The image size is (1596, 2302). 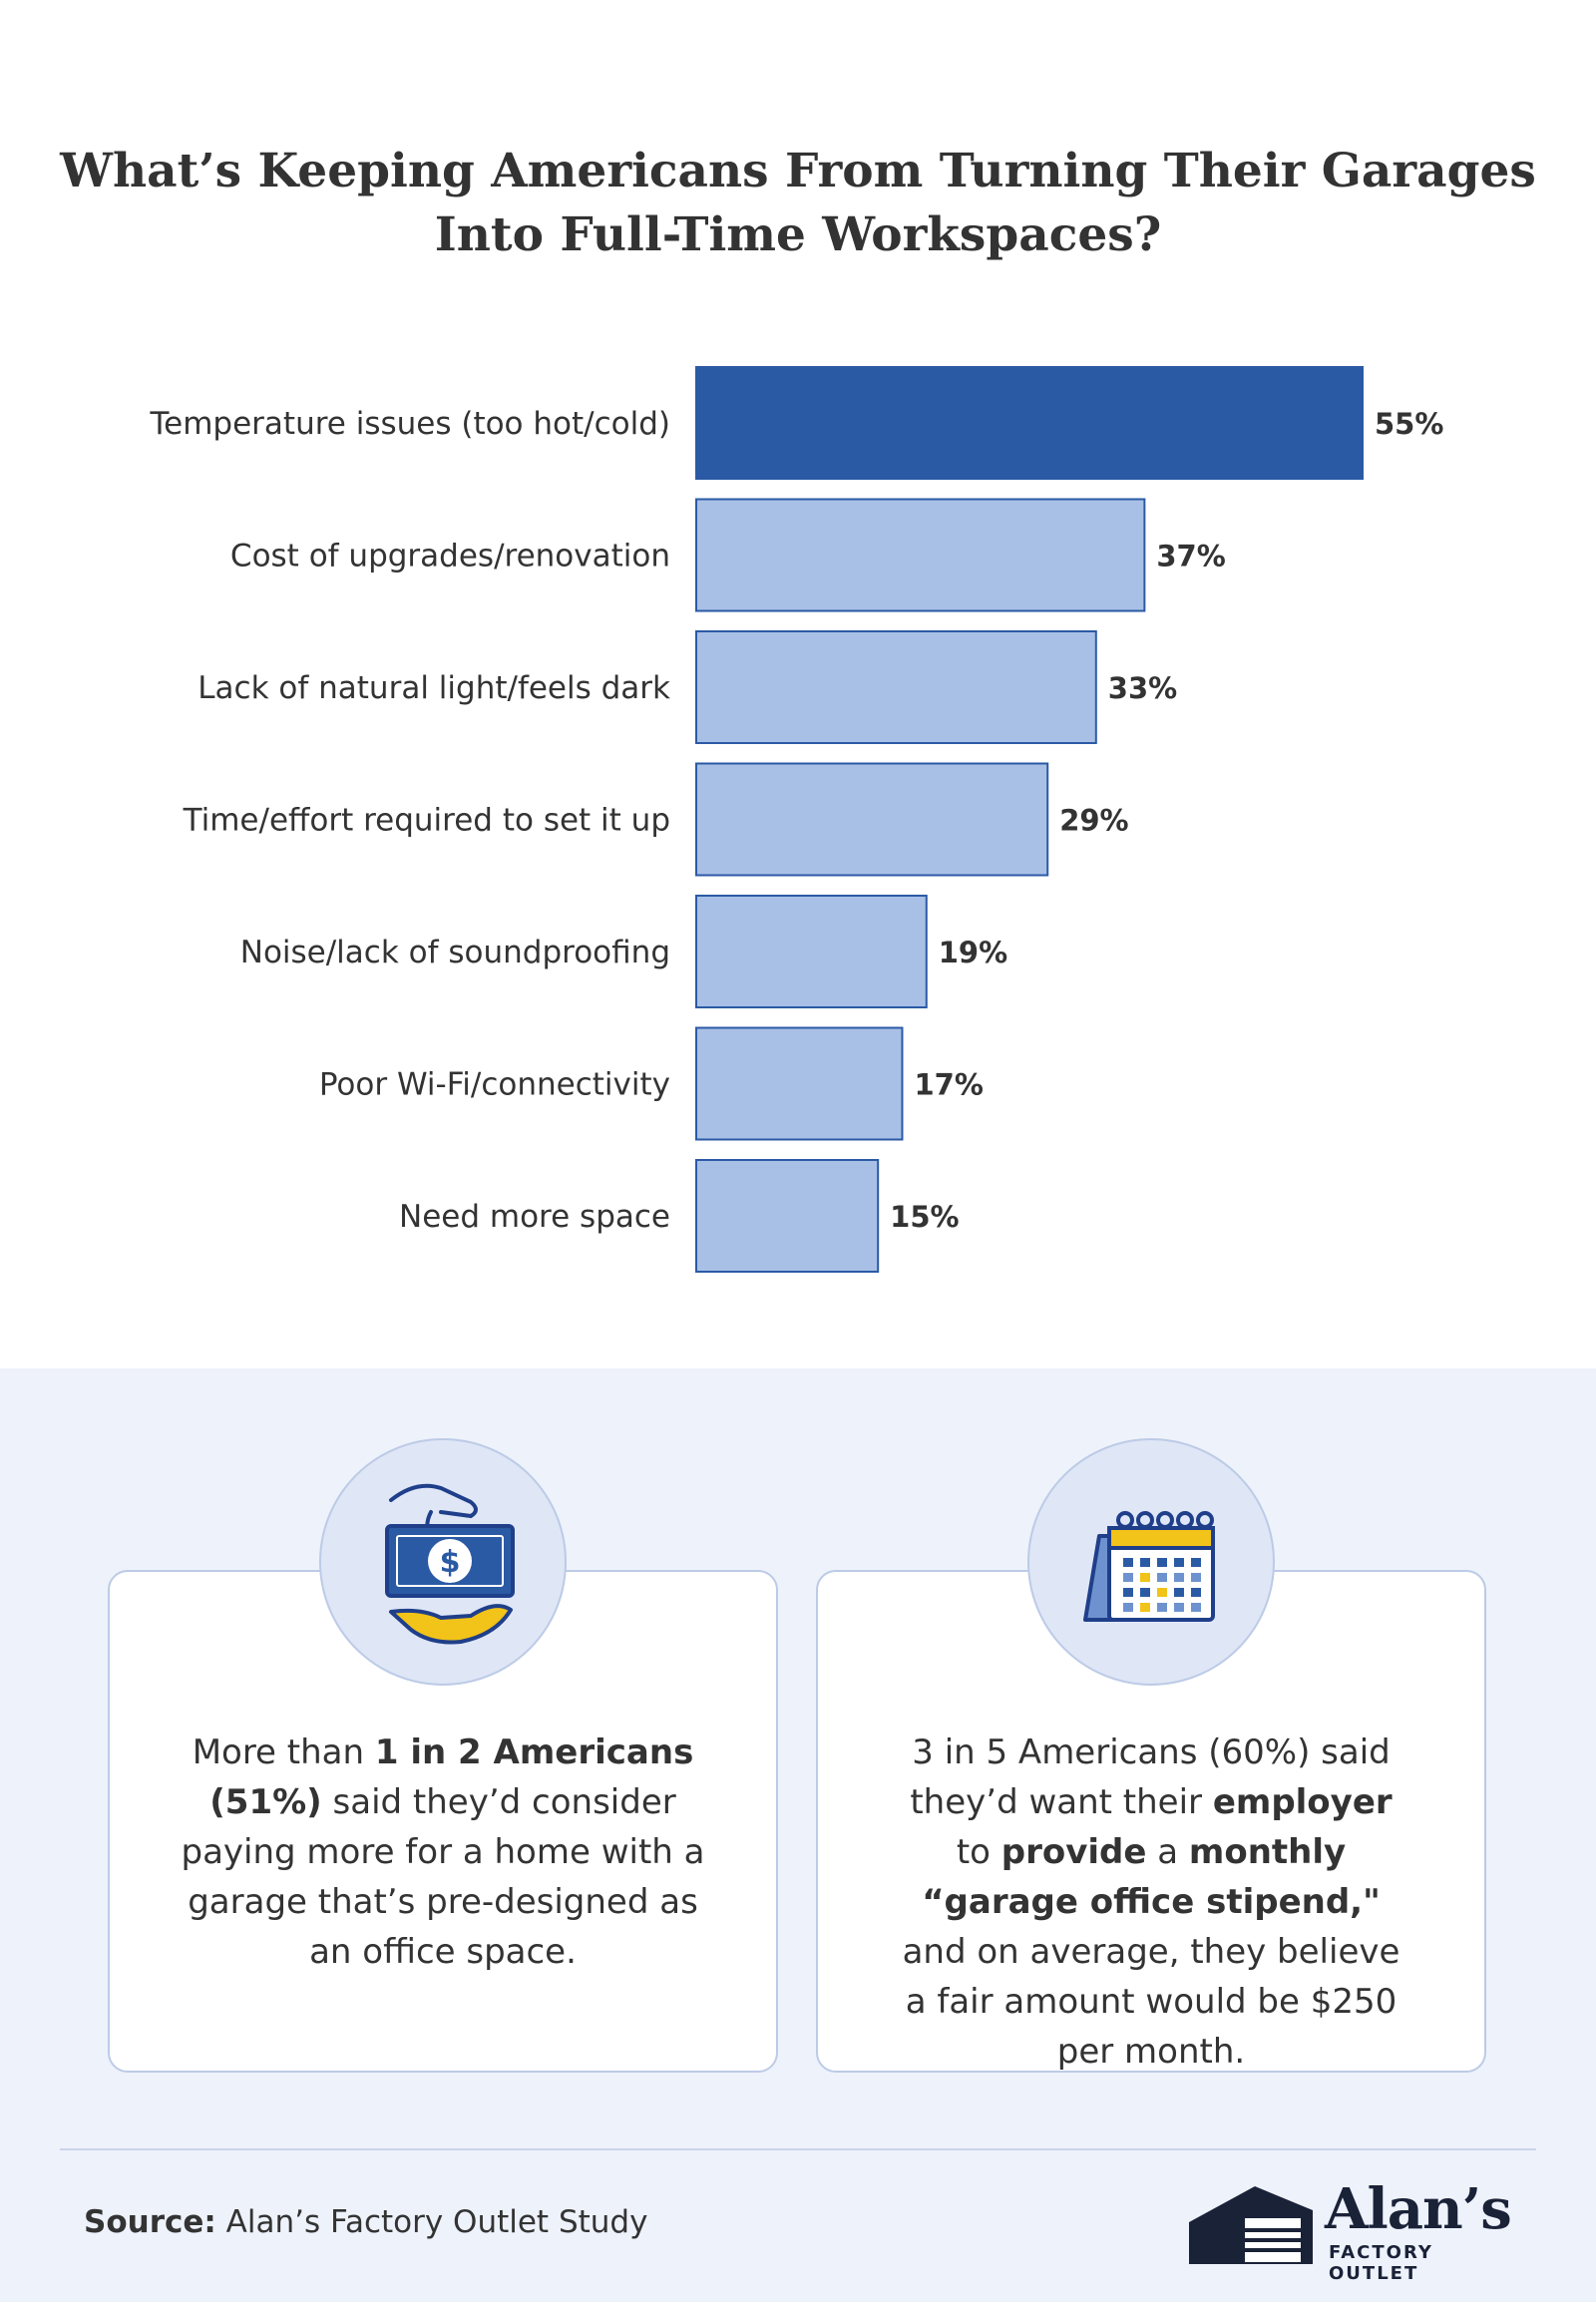 What do you see at coordinates (1167, 1852) in the screenshot?
I see `card-right-text-part: a` at bounding box center [1167, 1852].